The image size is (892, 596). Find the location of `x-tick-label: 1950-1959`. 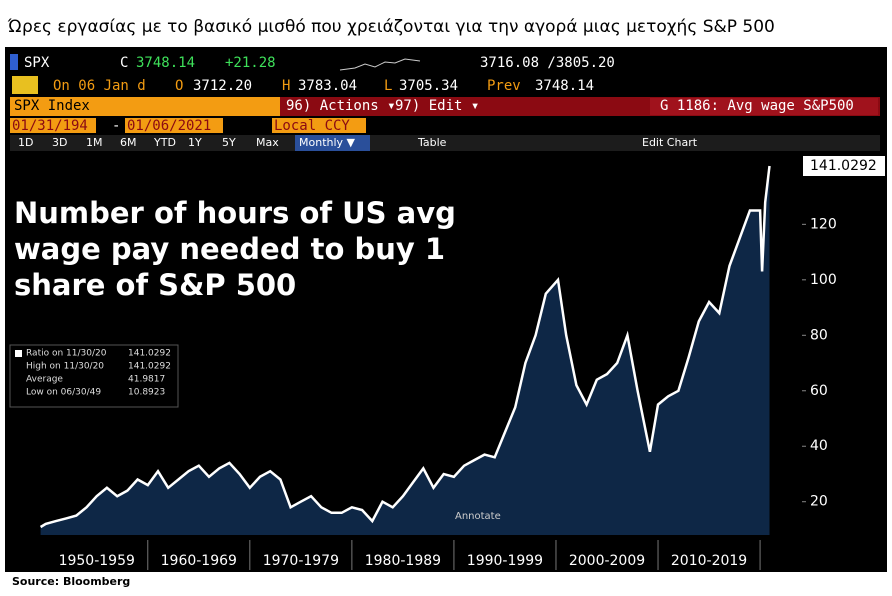

x-tick-label: 1950-1959 is located at coordinates (97, 561).